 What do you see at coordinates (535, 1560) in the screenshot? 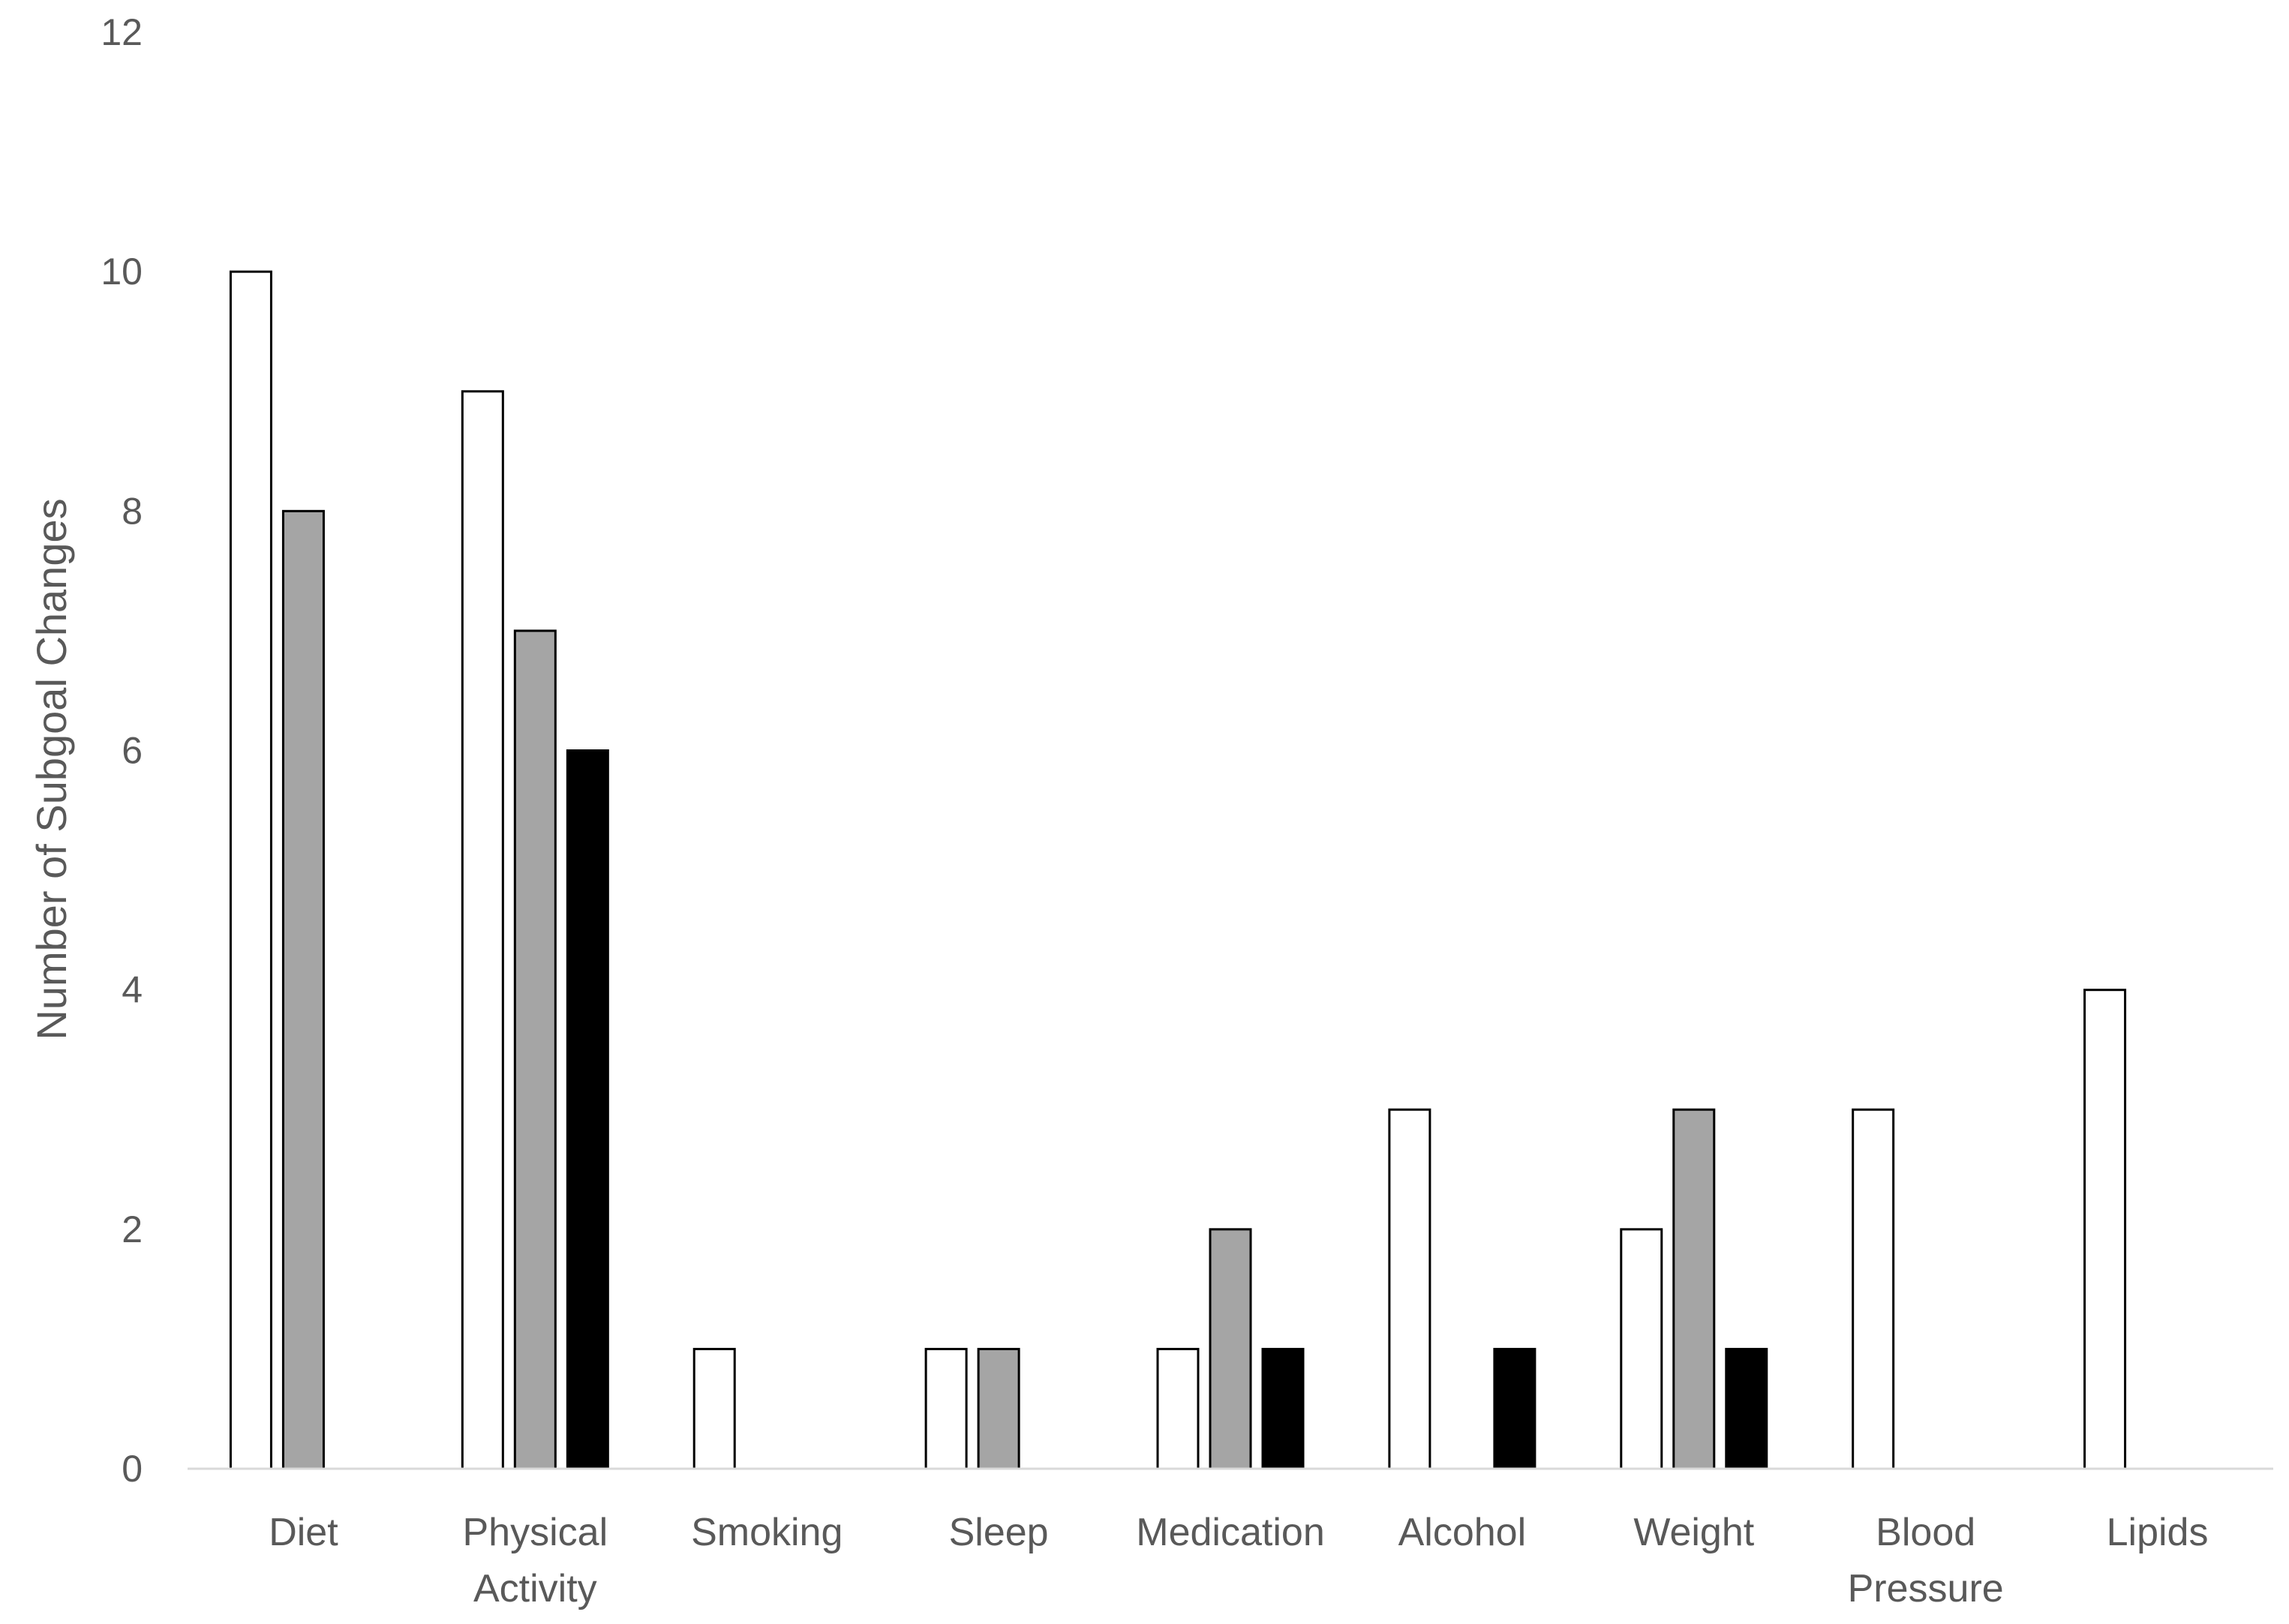
I see `x-category-label: Physical Activity` at bounding box center [535, 1560].